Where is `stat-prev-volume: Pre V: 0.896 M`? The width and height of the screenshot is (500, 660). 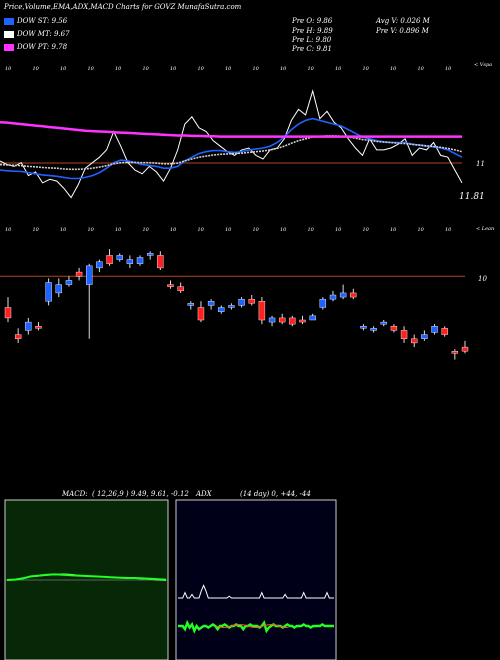 stat-prev-volume: Pre V: 0.896 M is located at coordinates (402, 31).